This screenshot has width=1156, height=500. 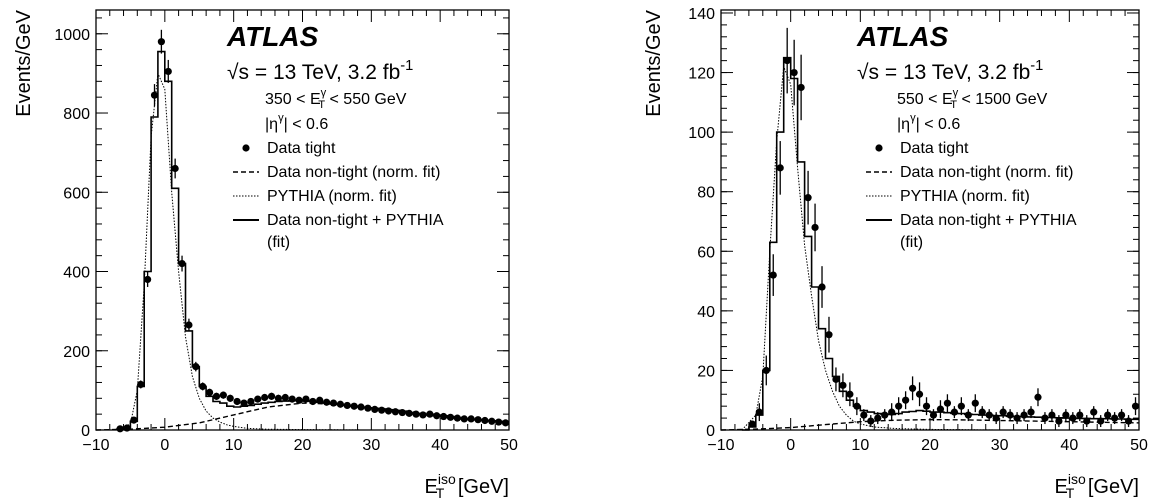 What do you see at coordinates (76, 114) in the screenshot?
I see `y-tick-label: 800` at bounding box center [76, 114].